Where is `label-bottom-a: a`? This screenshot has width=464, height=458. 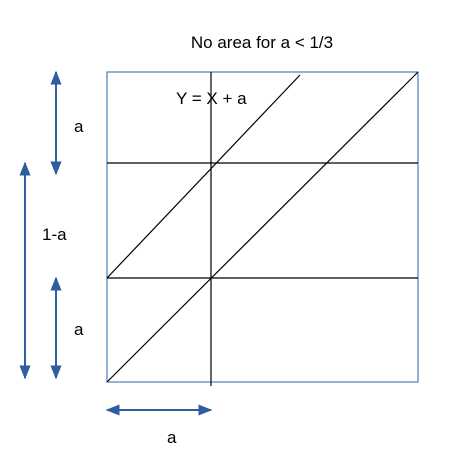
label-bottom-a: a is located at coordinates (79, 329).